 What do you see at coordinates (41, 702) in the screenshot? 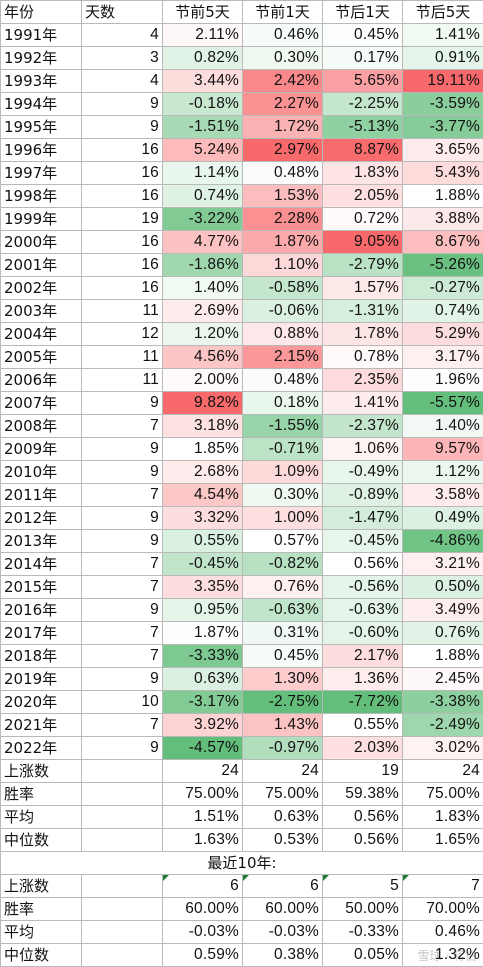
I see `year-cell: 2020年` at bounding box center [41, 702].